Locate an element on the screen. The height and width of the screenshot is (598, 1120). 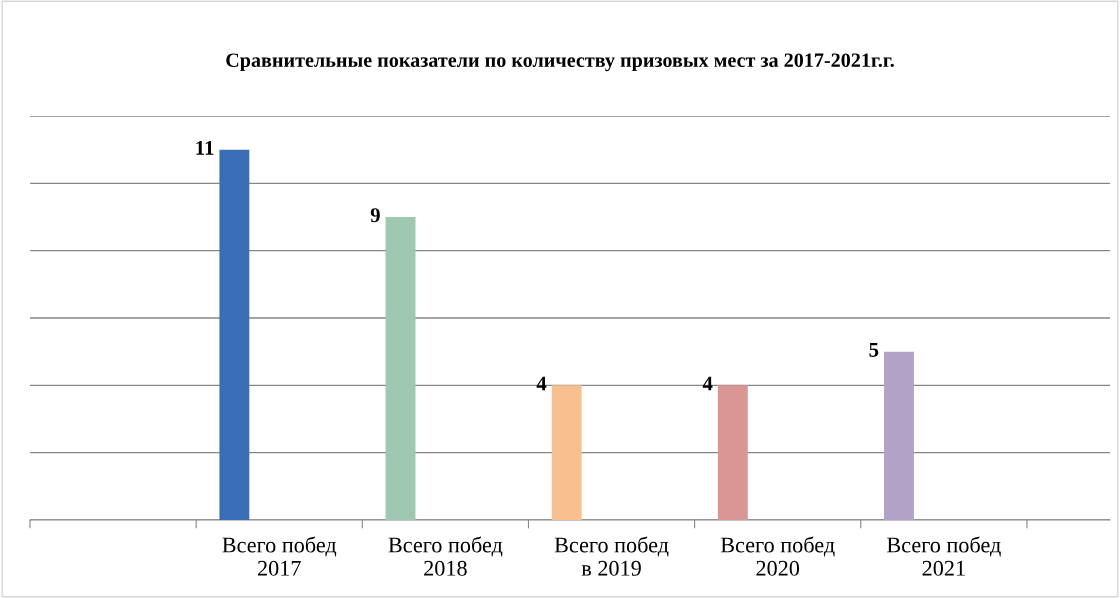
chart-title: Сравнительные показатели по количеству призовых мест за 2017-2021г.г. is located at coordinates (560, 62).